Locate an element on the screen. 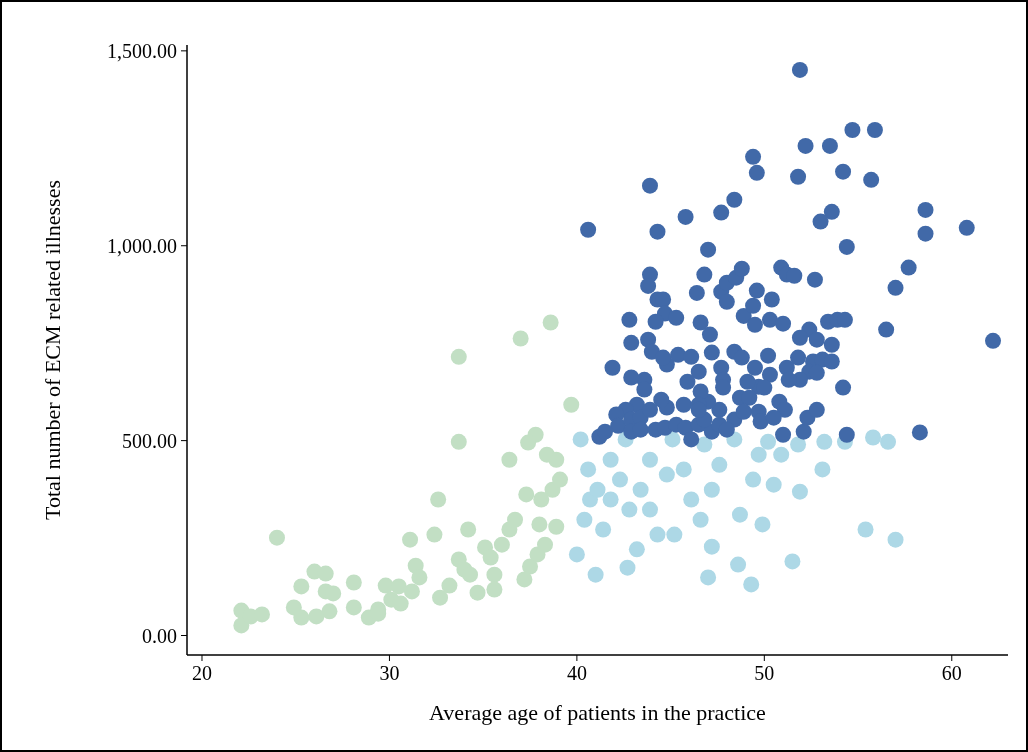  x-tick-label: 20 is located at coordinates (202, 673).